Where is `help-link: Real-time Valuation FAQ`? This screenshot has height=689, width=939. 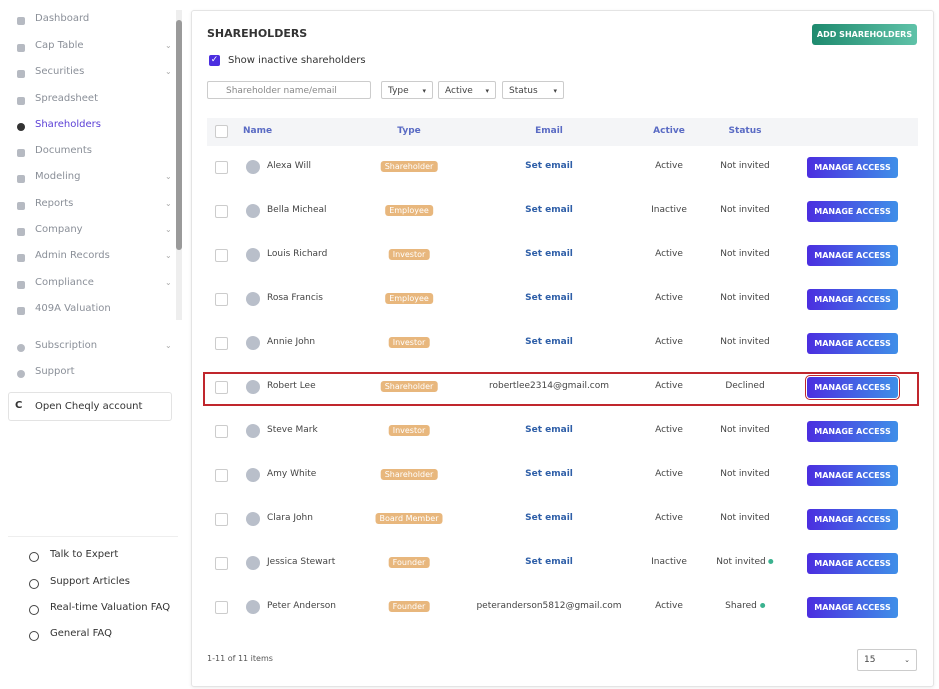 help-link: Real-time Valuation FAQ is located at coordinates (110, 607).